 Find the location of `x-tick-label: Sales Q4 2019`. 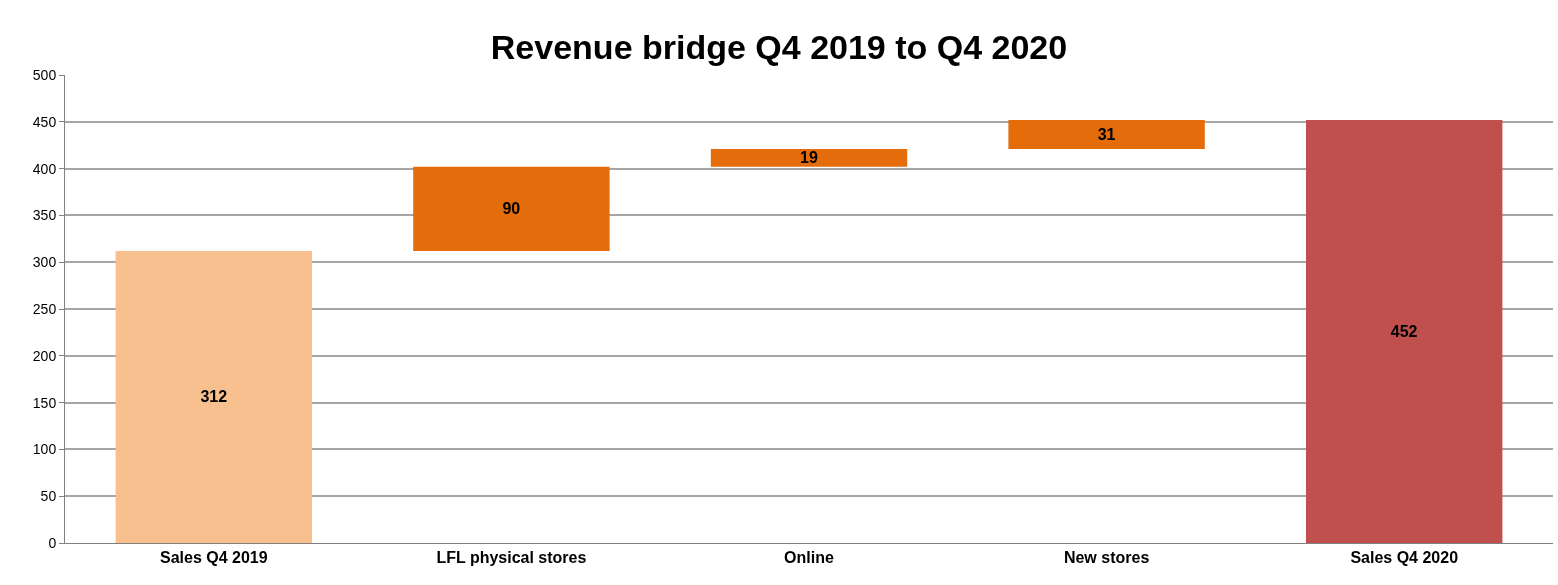

x-tick-label: Sales Q4 2019 is located at coordinates (213, 558).